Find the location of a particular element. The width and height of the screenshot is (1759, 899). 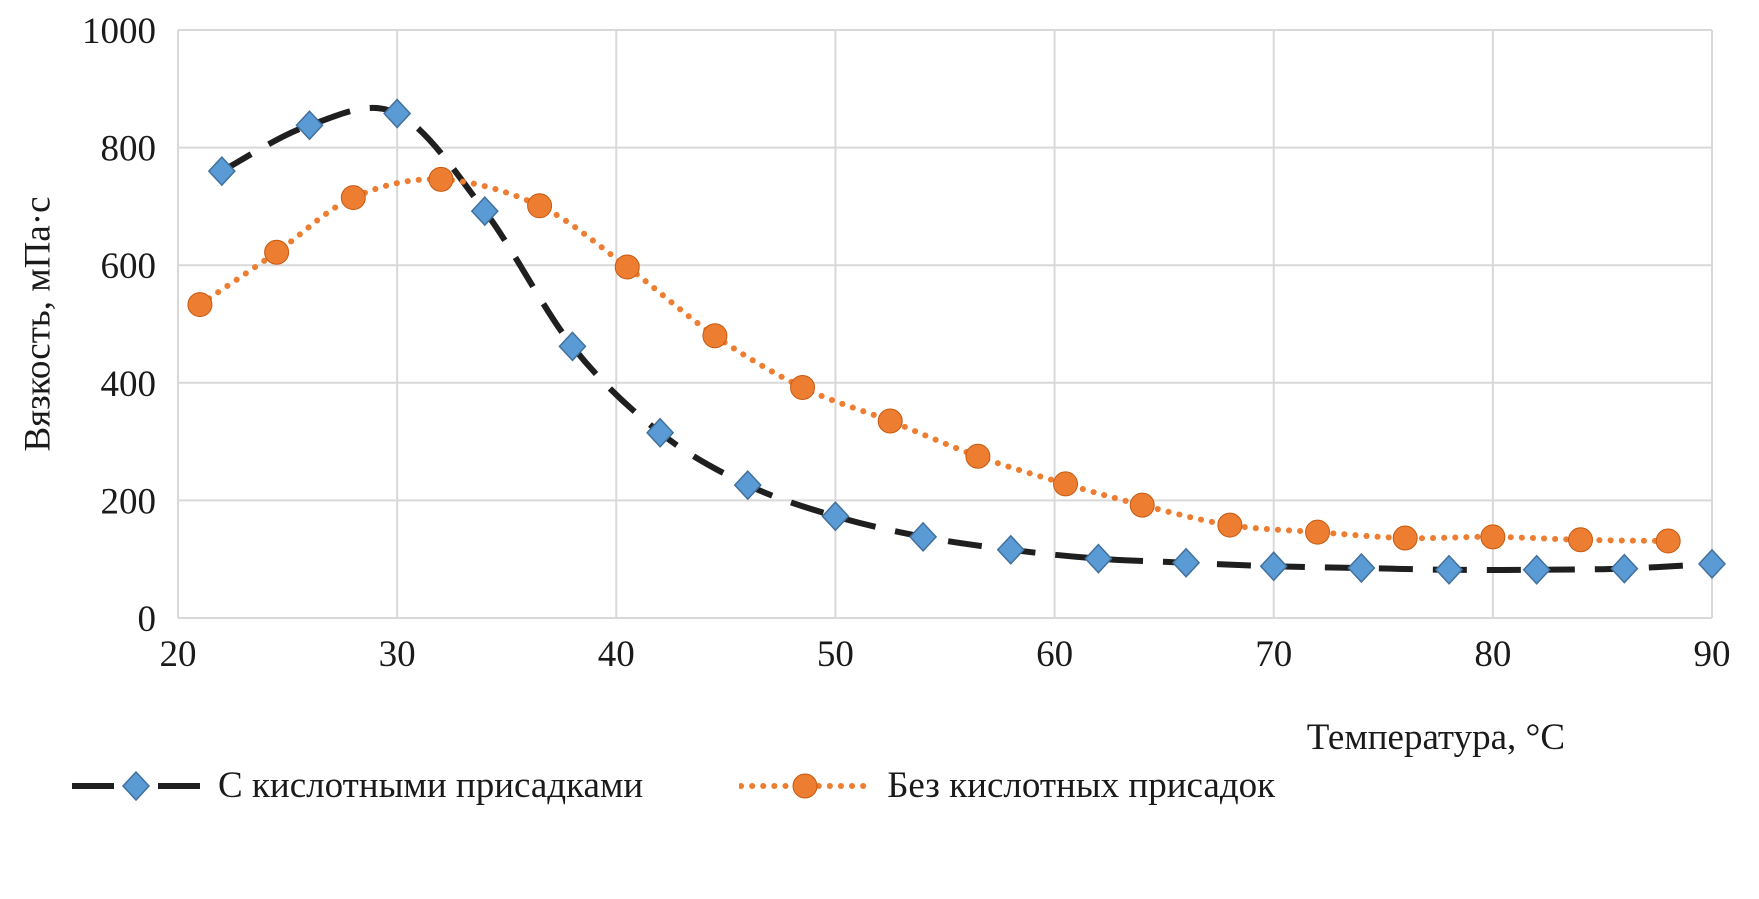

legend-item-with-additives: С кислотными присадками is located at coordinates (356, 785).